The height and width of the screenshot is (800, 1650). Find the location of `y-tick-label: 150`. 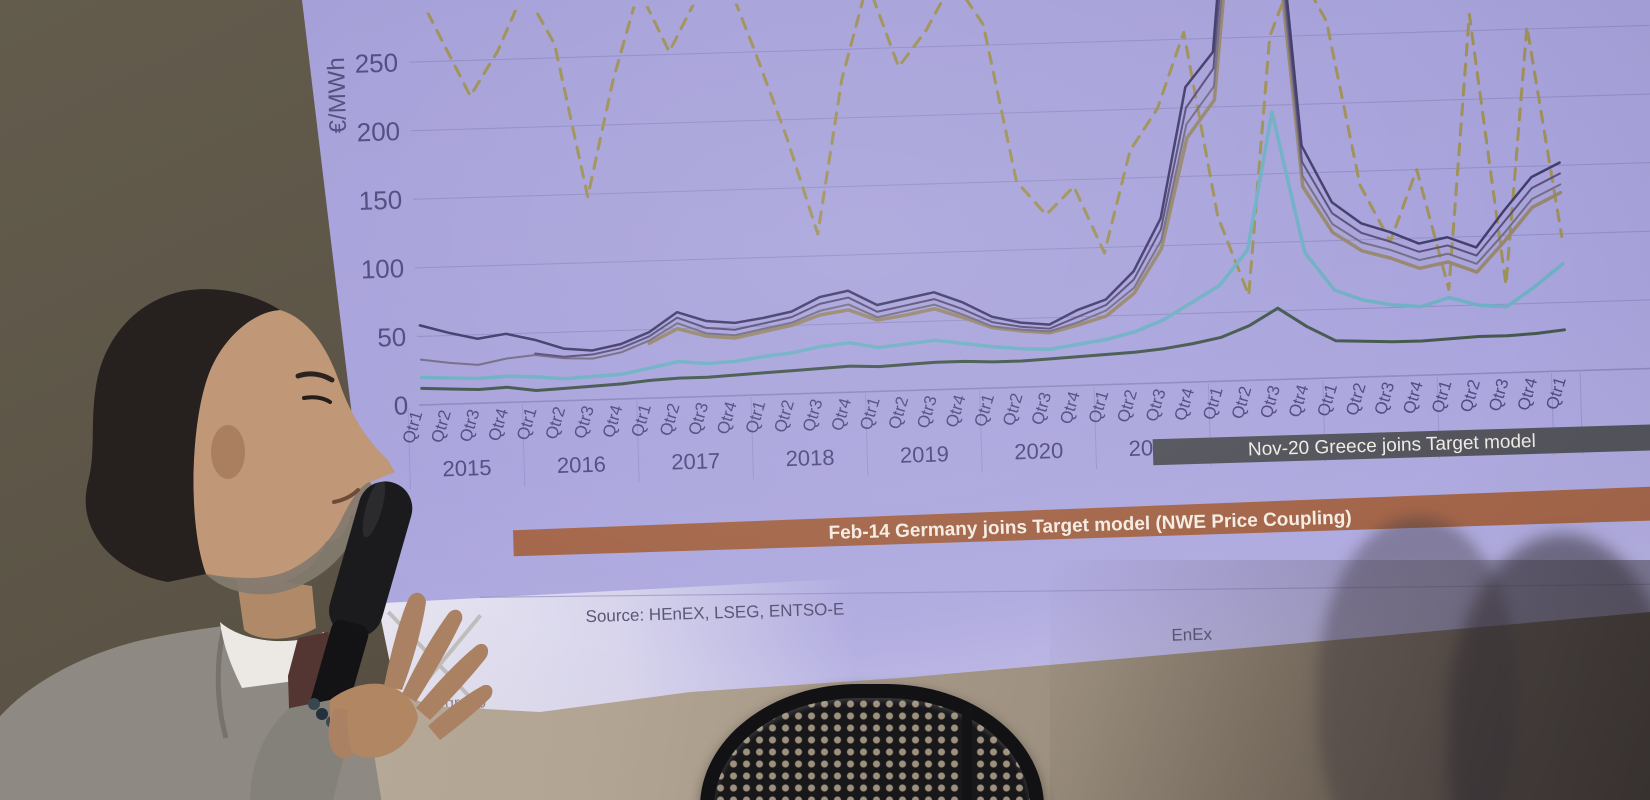

y-tick-label: 150 is located at coordinates (380, 200).